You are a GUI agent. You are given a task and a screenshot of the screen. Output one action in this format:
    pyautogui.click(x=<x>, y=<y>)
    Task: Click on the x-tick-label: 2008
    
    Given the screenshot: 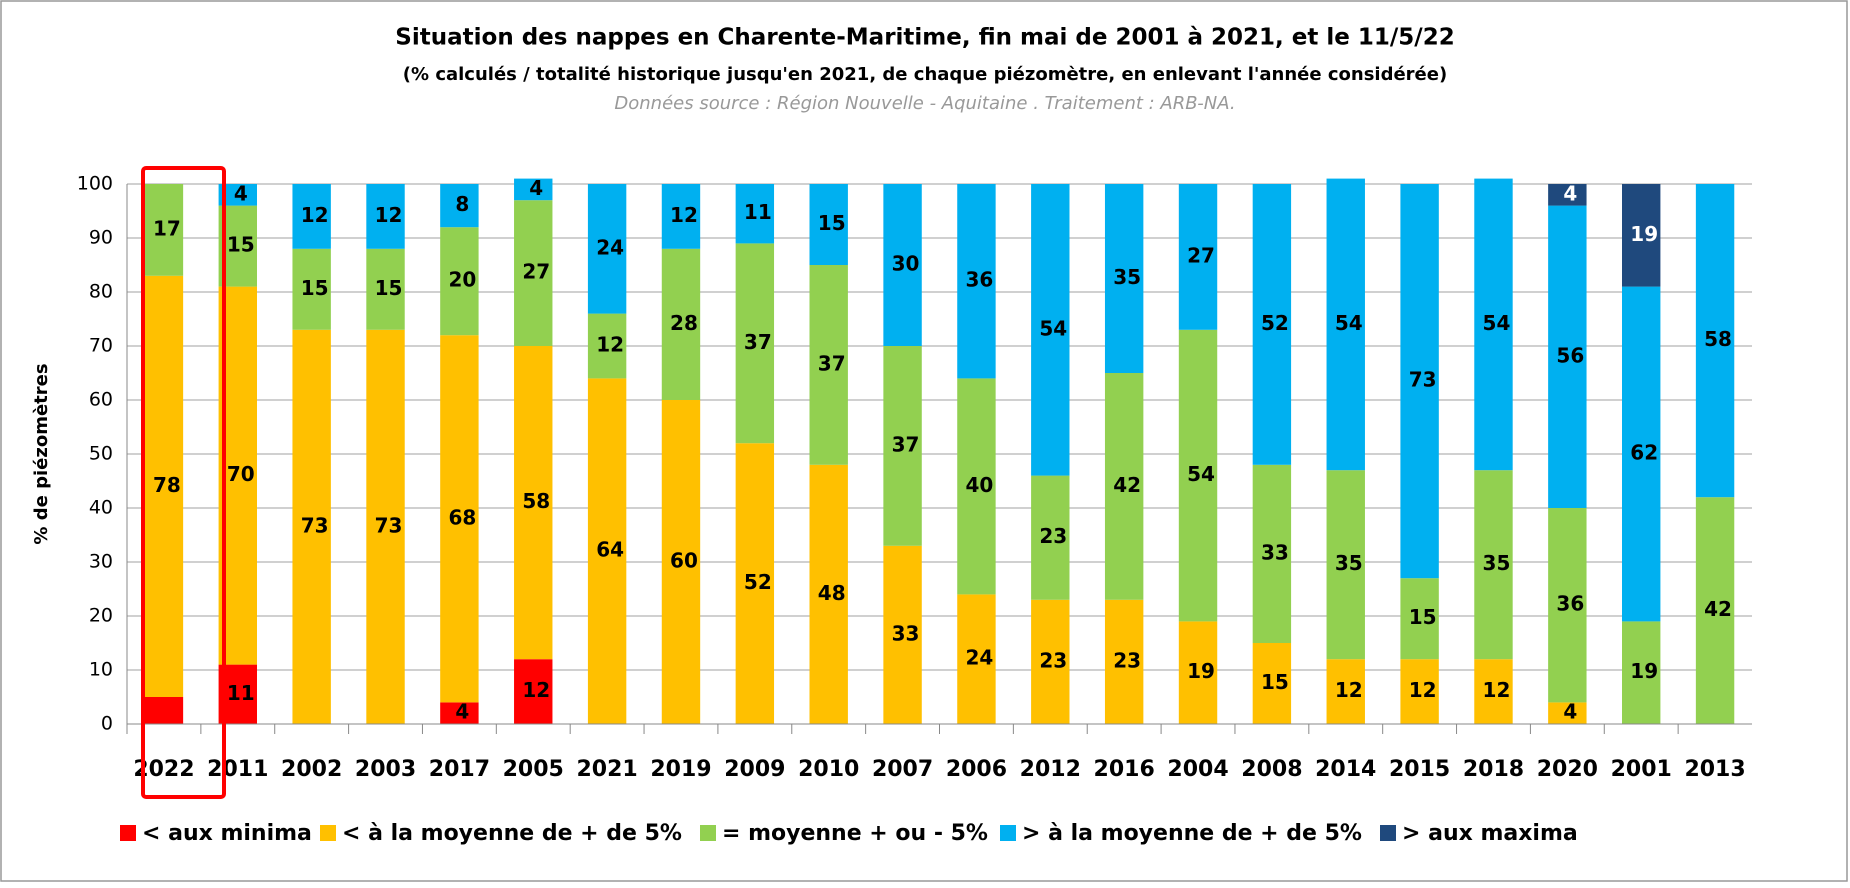 What is the action you would take?
    pyautogui.click(x=1271, y=769)
    